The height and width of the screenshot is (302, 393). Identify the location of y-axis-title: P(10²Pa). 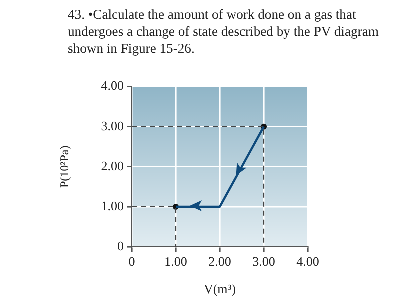
(64, 167).